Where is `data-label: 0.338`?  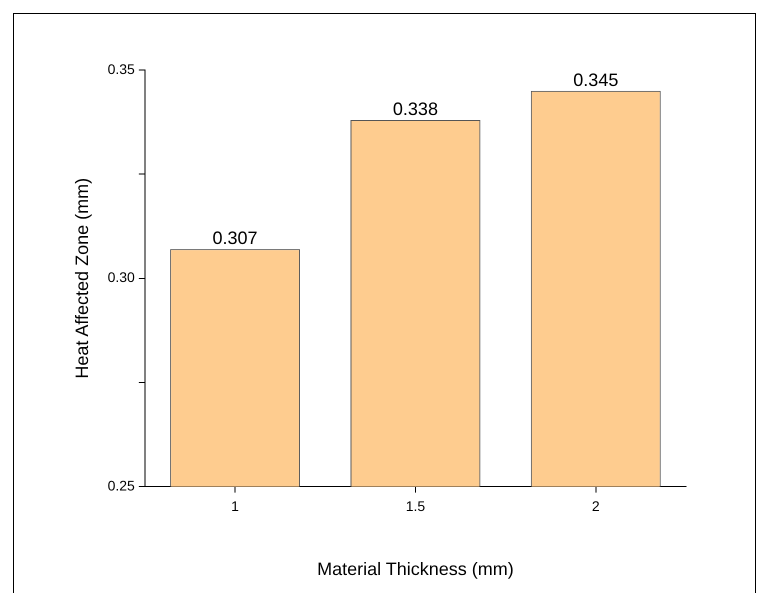
data-label: 0.338 is located at coordinates (415, 108).